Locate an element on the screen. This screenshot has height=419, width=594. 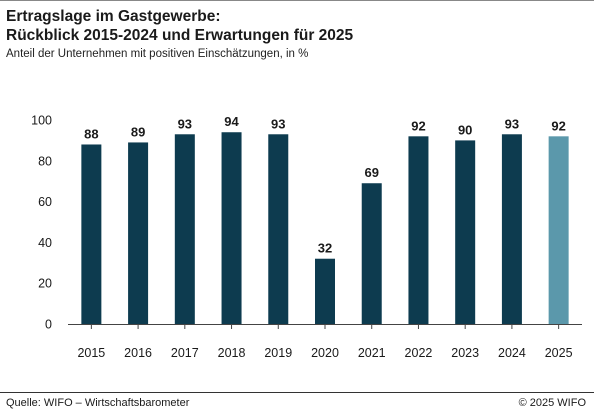
y-tick-label: 100 is located at coordinates (41, 121).